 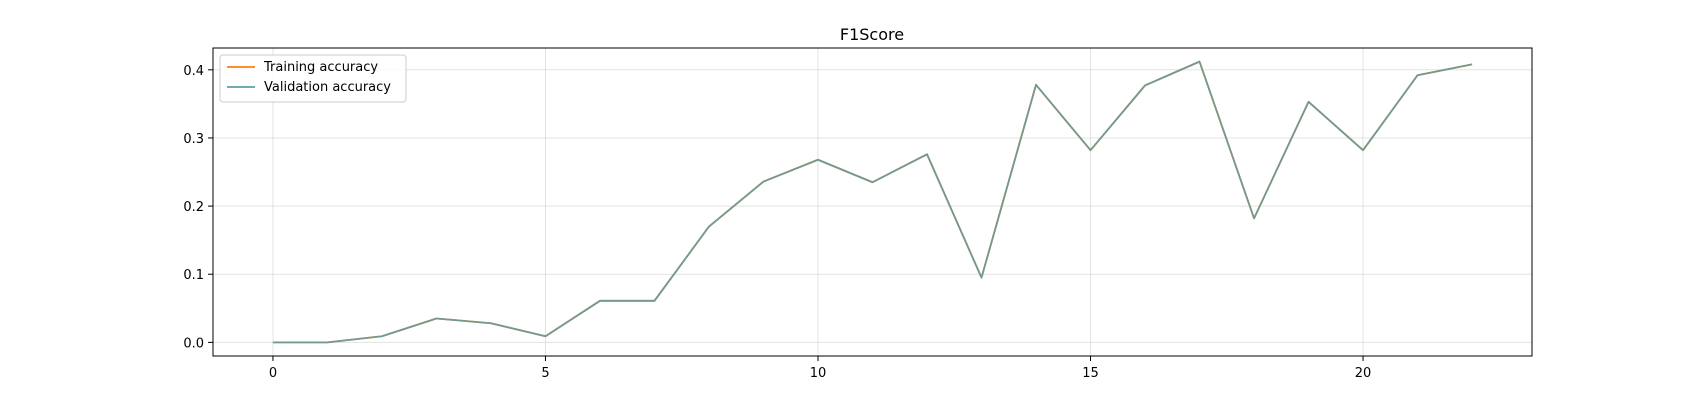 What do you see at coordinates (193, 343) in the screenshot?
I see `y-tick-label: 0.0` at bounding box center [193, 343].